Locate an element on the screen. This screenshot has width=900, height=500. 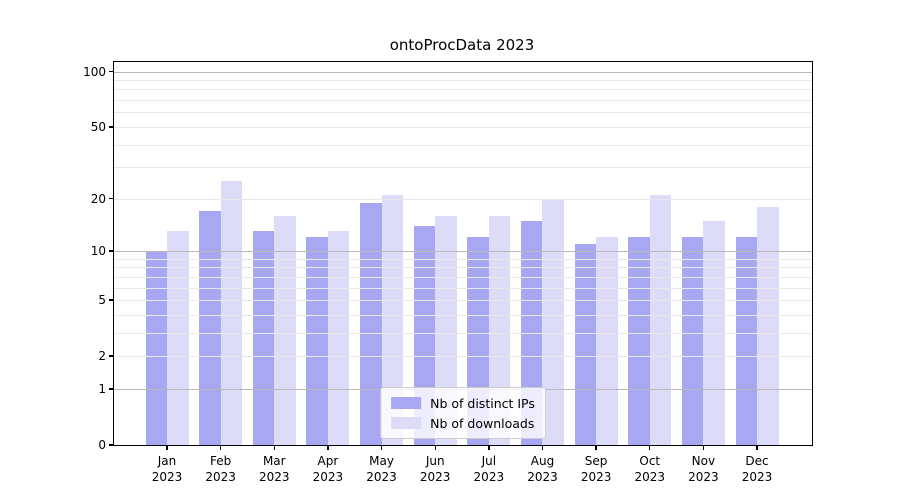
y-tick-label: 2 is located at coordinates (102, 356).